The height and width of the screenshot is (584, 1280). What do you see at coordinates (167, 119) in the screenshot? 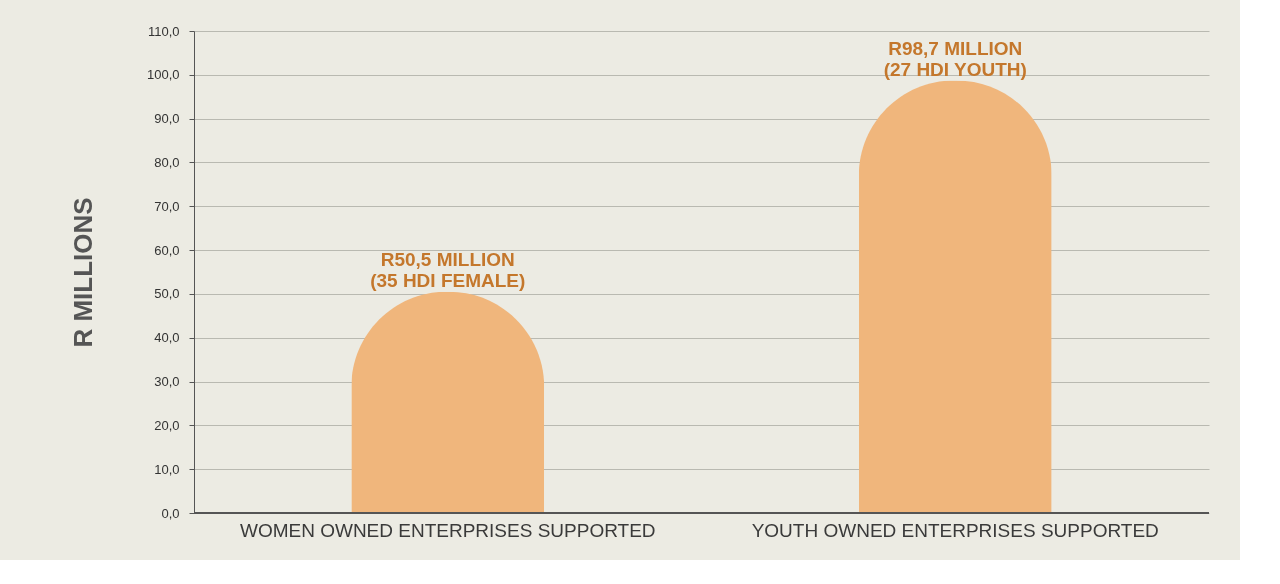
I see `y-tick-label: 90,0` at bounding box center [167, 119].